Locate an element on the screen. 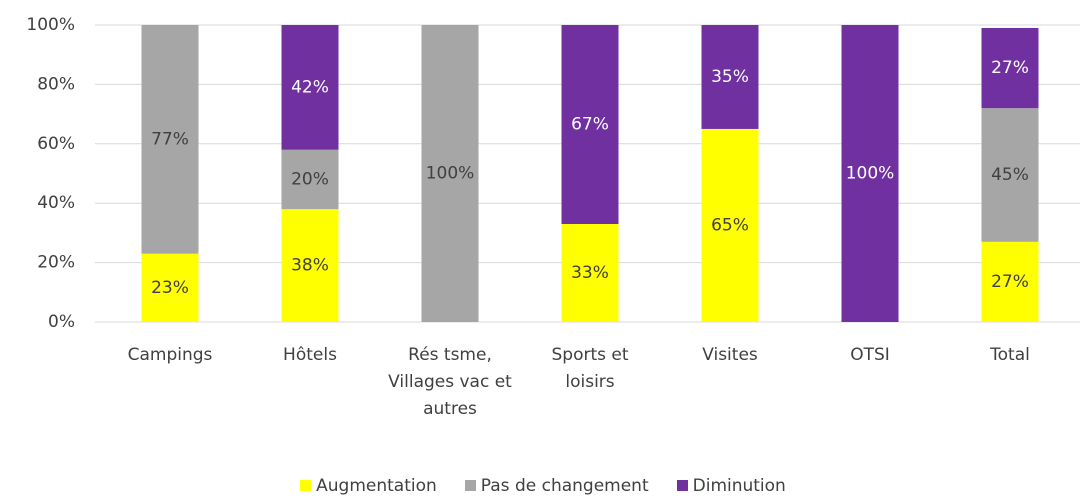 This screenshot has width=1086, height=502. data-label: 65% is located at coordinates (730, 225).